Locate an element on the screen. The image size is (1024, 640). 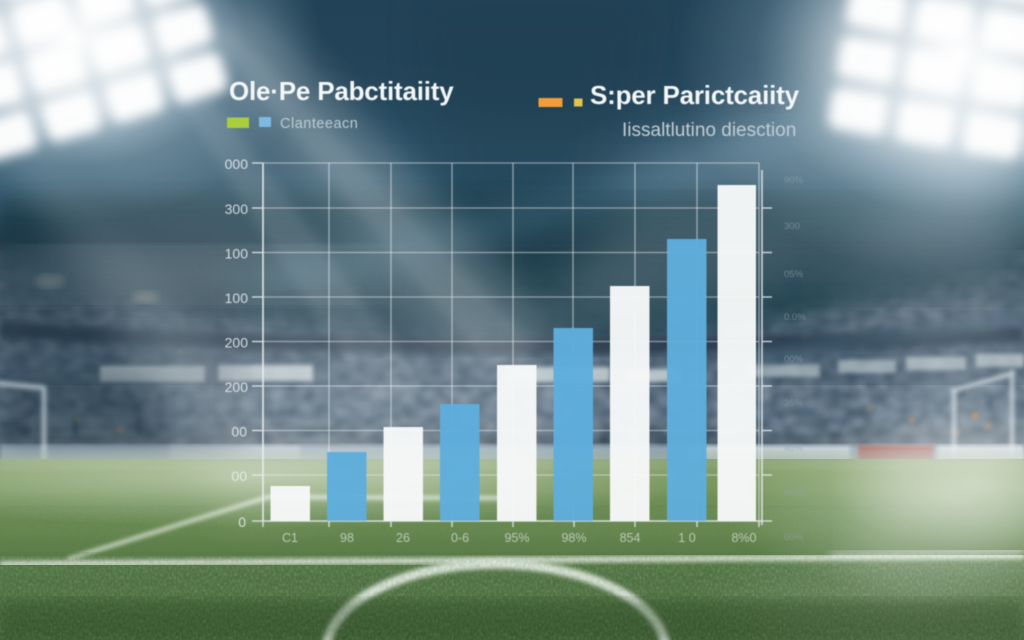
svg-text: 0.0% is located at coordinates (795, 317).